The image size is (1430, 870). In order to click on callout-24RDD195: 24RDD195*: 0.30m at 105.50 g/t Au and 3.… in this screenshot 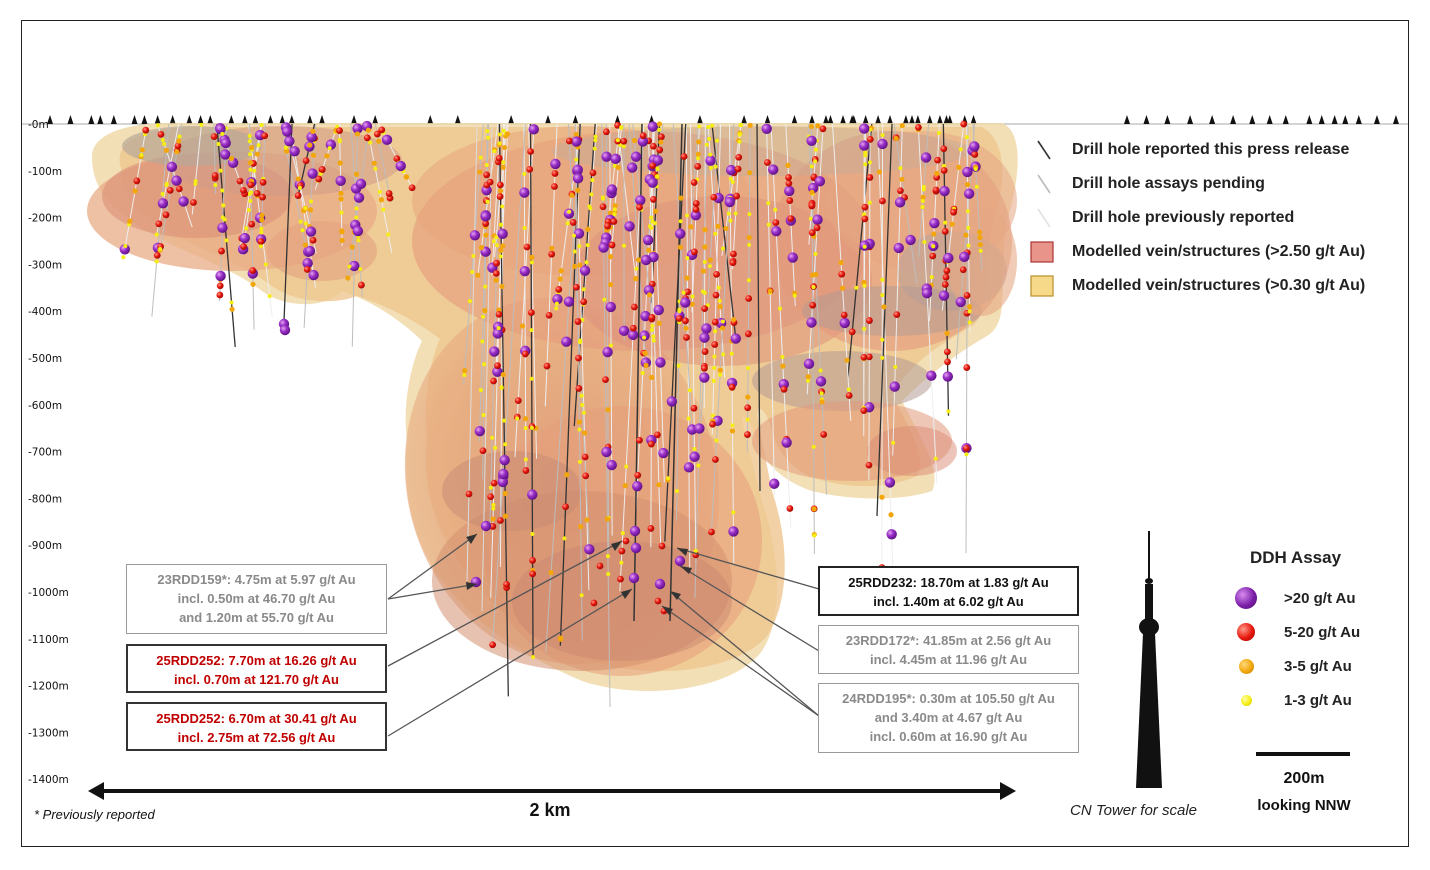, I will do `click(948, 718)`.